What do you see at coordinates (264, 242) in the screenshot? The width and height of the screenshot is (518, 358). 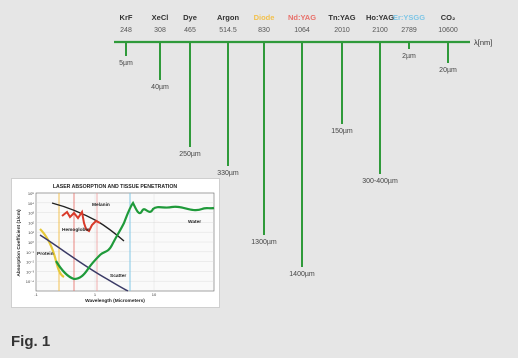 I see `laser-depth-label-diode: 1300µm` at bounding box center [264, 242].